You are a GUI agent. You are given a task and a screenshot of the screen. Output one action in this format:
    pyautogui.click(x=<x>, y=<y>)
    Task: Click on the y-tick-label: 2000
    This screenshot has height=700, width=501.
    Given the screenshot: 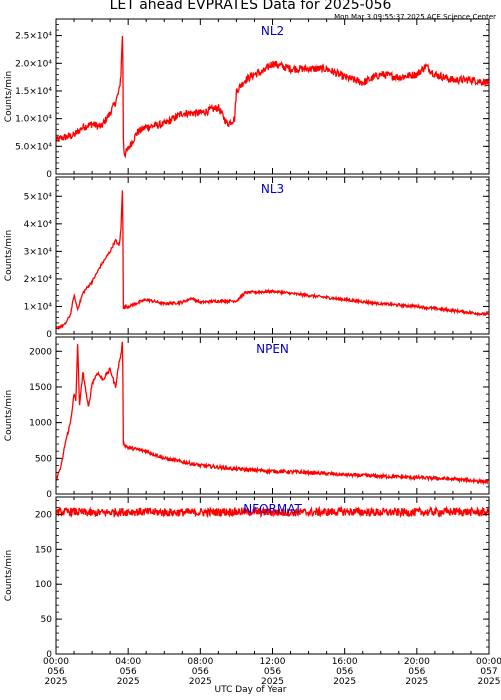 What is the action you would take?
    pyautogui.click(x=40, y=352)
    